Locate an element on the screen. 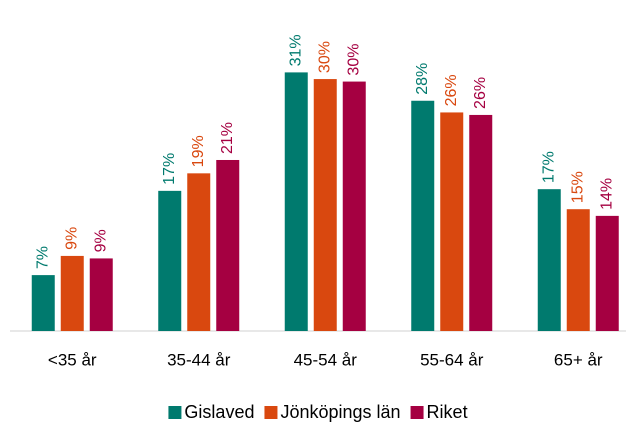 The height and width of the screenshot is (425, 636). x-tick-label: 55-64 år is located at coordinates (452, 359).